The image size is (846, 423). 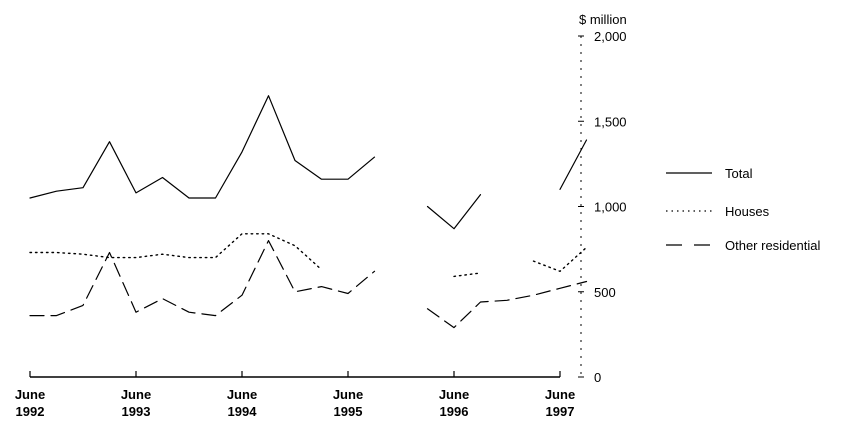 What do you see at coordinates (739, 173) in the screenshot?
I see `legend-label-total: Total` at bounding box center [739, 173].